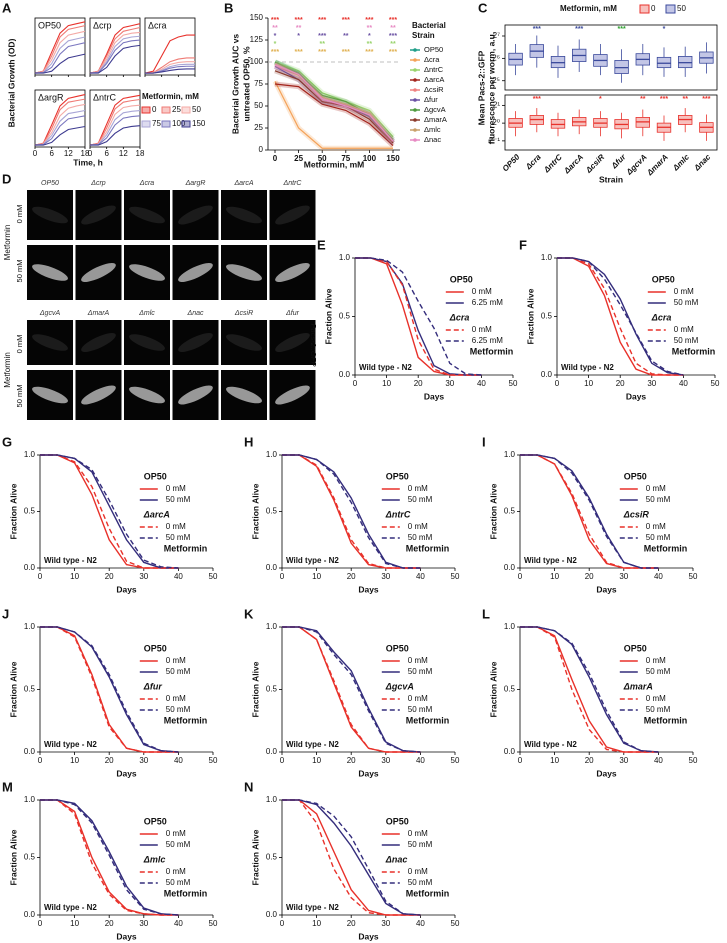  What do you see at coordinates (620, 316) in the screenshot?
I see `survival-curve` at bounding box center [620, 316].